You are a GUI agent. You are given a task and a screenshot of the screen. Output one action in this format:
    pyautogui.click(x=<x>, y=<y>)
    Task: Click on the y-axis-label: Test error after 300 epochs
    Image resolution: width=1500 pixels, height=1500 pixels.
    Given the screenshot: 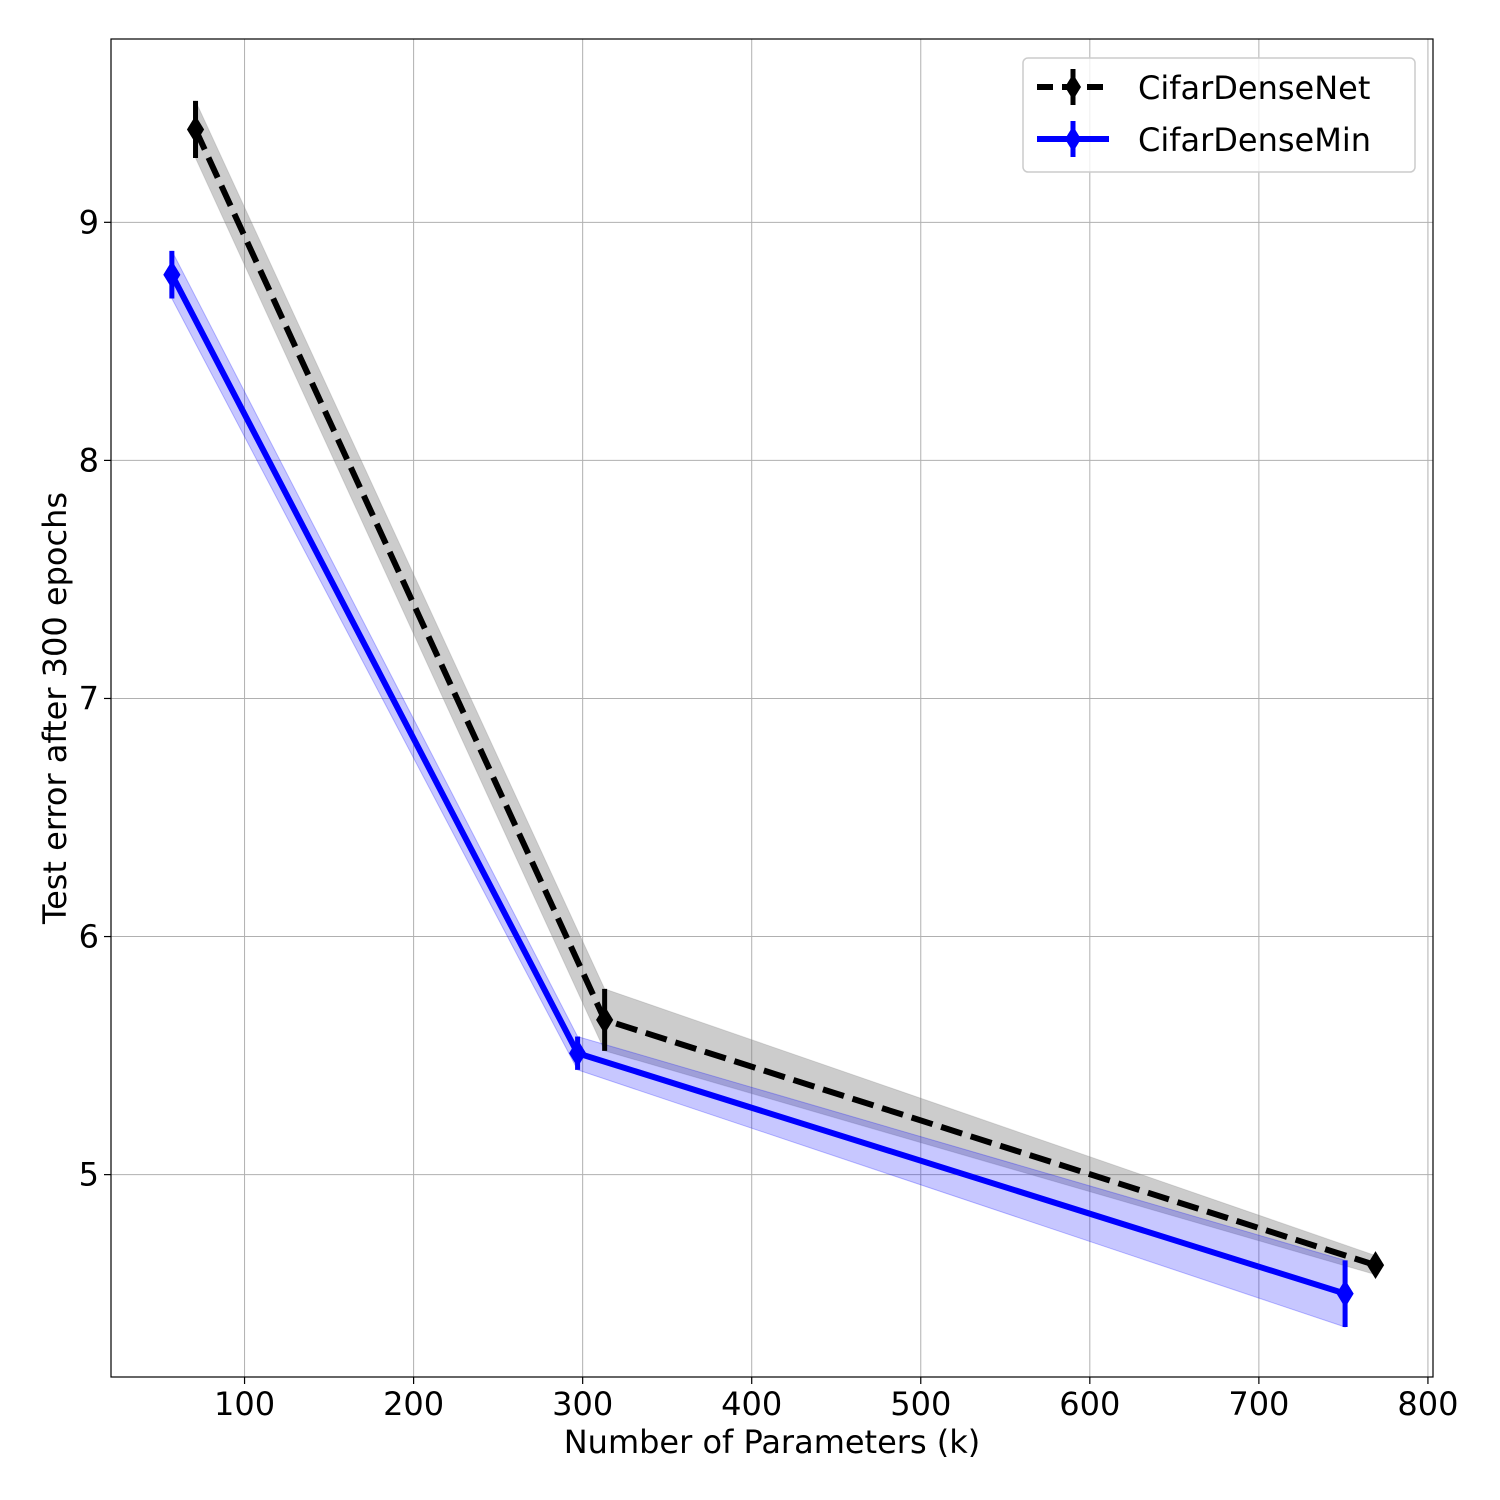 What is the action you would take?
    pyautogui.click(x=55, y=708)
    